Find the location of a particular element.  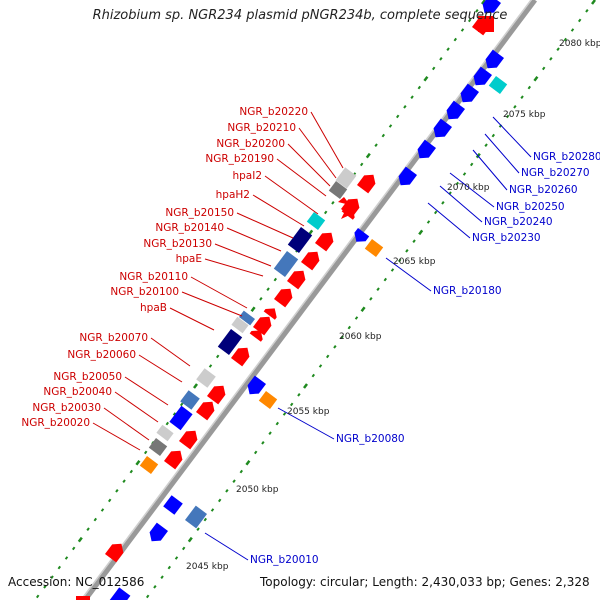

gene-label: NGR_b20030 is located at coordinates (66, 408).